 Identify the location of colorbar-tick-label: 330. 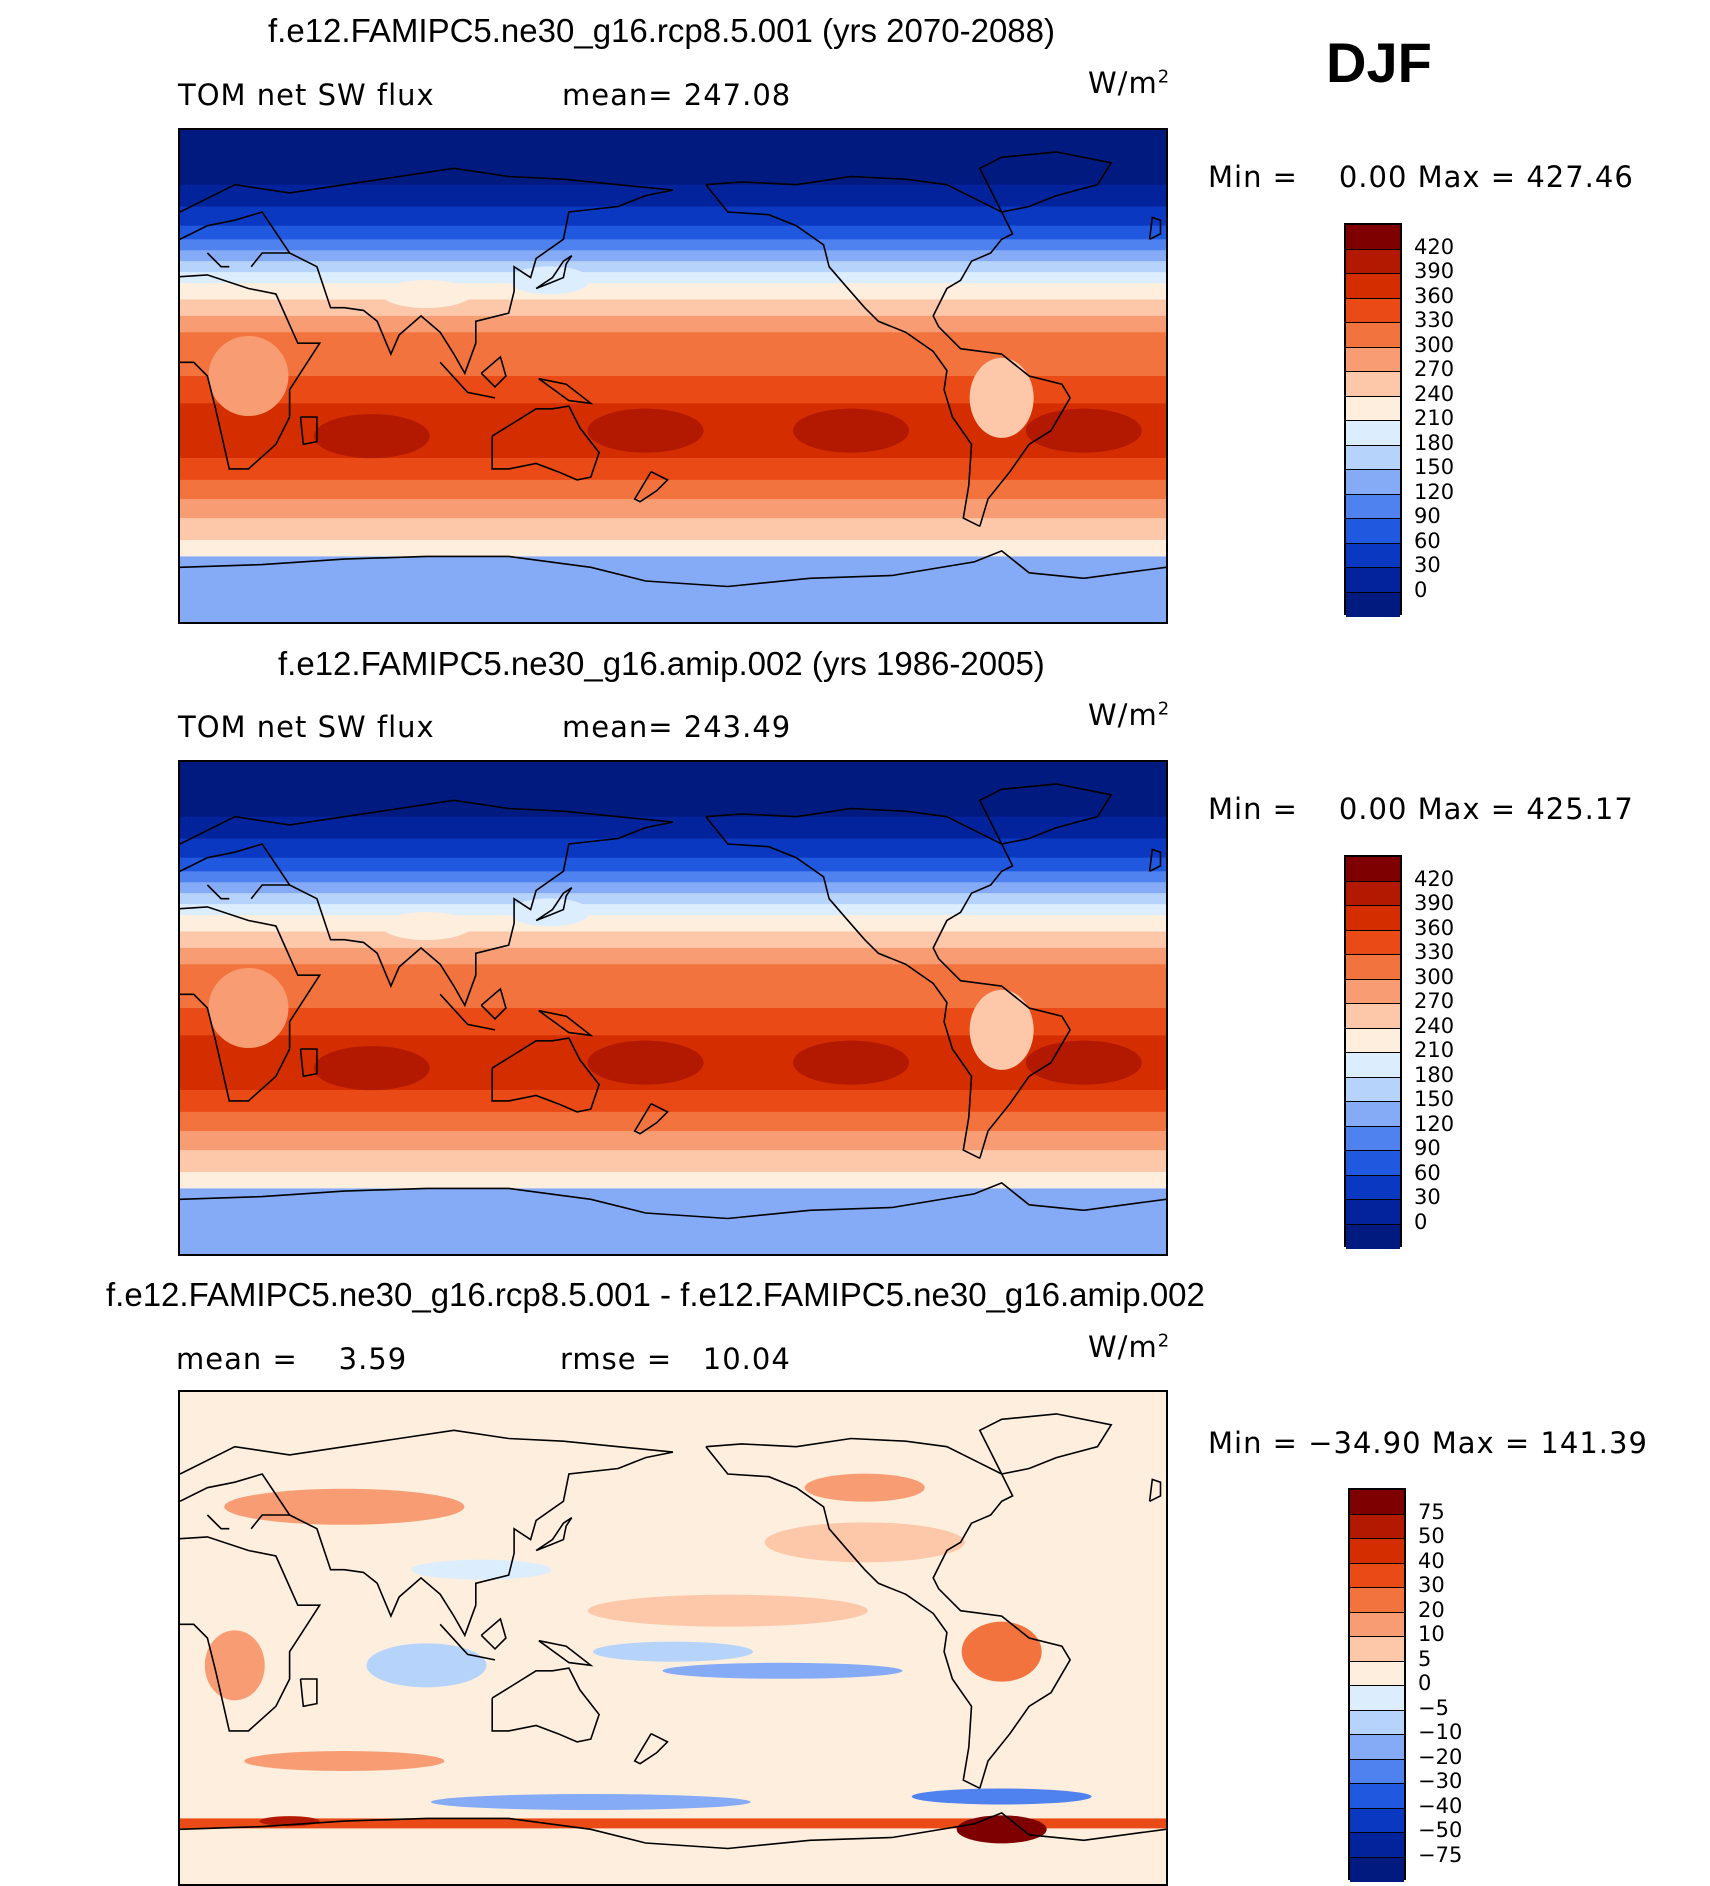
(1434, 320).